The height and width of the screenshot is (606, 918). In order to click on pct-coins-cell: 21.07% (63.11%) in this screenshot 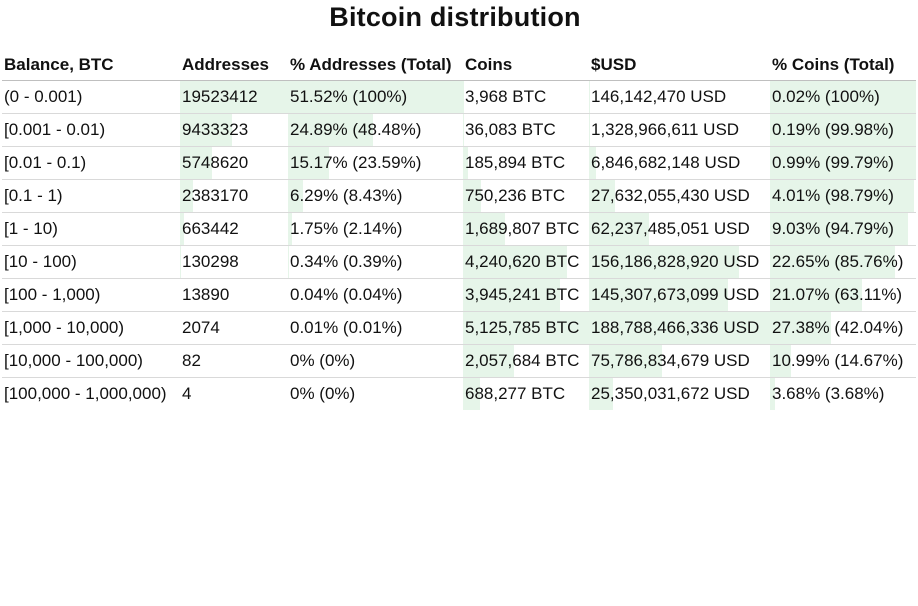, I will do `click(843, 294)`.